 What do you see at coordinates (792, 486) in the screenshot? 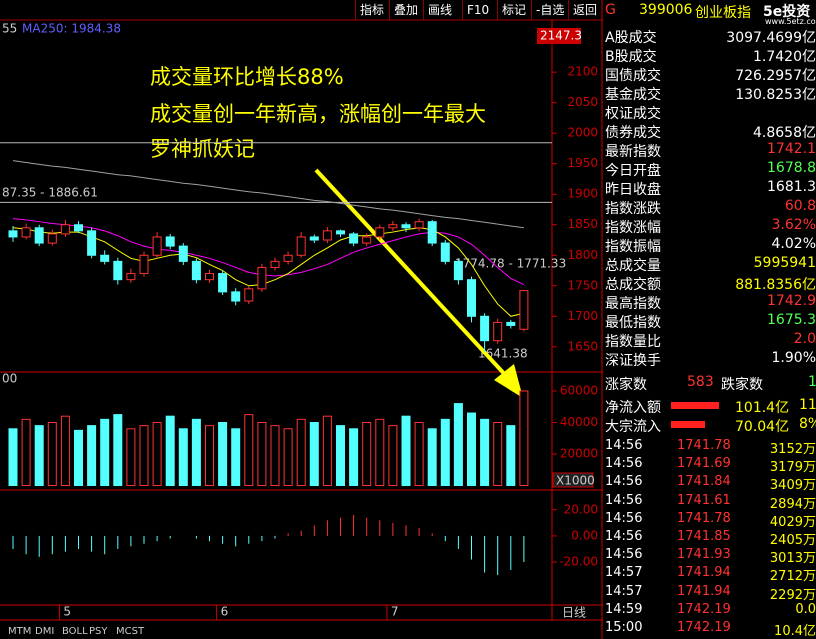
I see `trade-volume: 3409万` at bounding box center [792, 486].